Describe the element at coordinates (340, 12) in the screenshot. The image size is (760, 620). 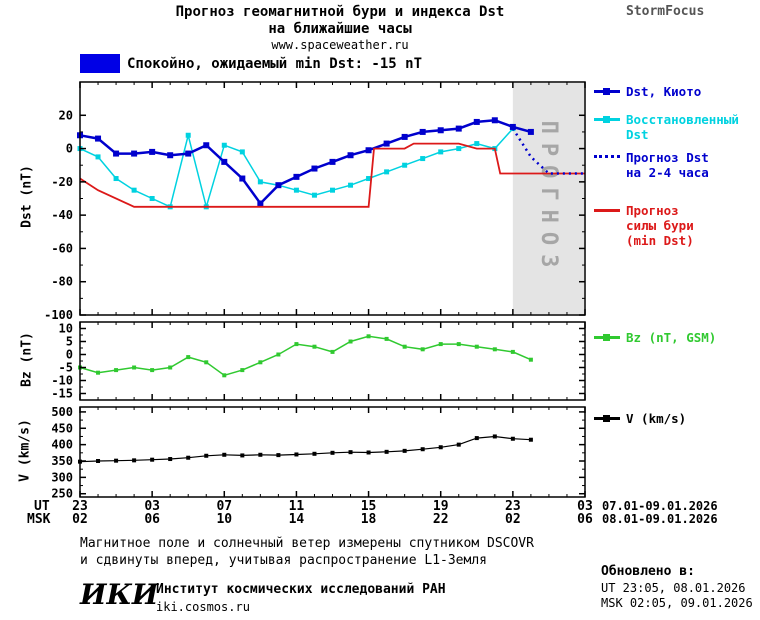
I see `page-title: Прогноз геомагнитной бури и индекса Dst` at that location.